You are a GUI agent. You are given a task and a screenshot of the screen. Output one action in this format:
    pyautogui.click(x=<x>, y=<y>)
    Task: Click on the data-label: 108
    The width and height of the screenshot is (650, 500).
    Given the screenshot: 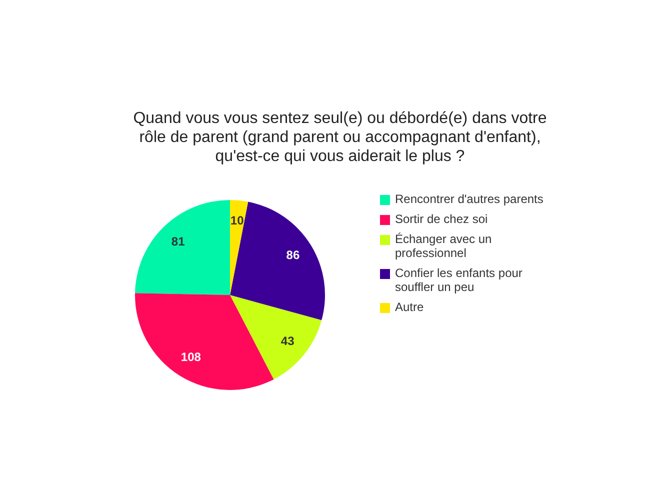 What is the action you would take?
    pyautogui.click(x=191, y=357)
    